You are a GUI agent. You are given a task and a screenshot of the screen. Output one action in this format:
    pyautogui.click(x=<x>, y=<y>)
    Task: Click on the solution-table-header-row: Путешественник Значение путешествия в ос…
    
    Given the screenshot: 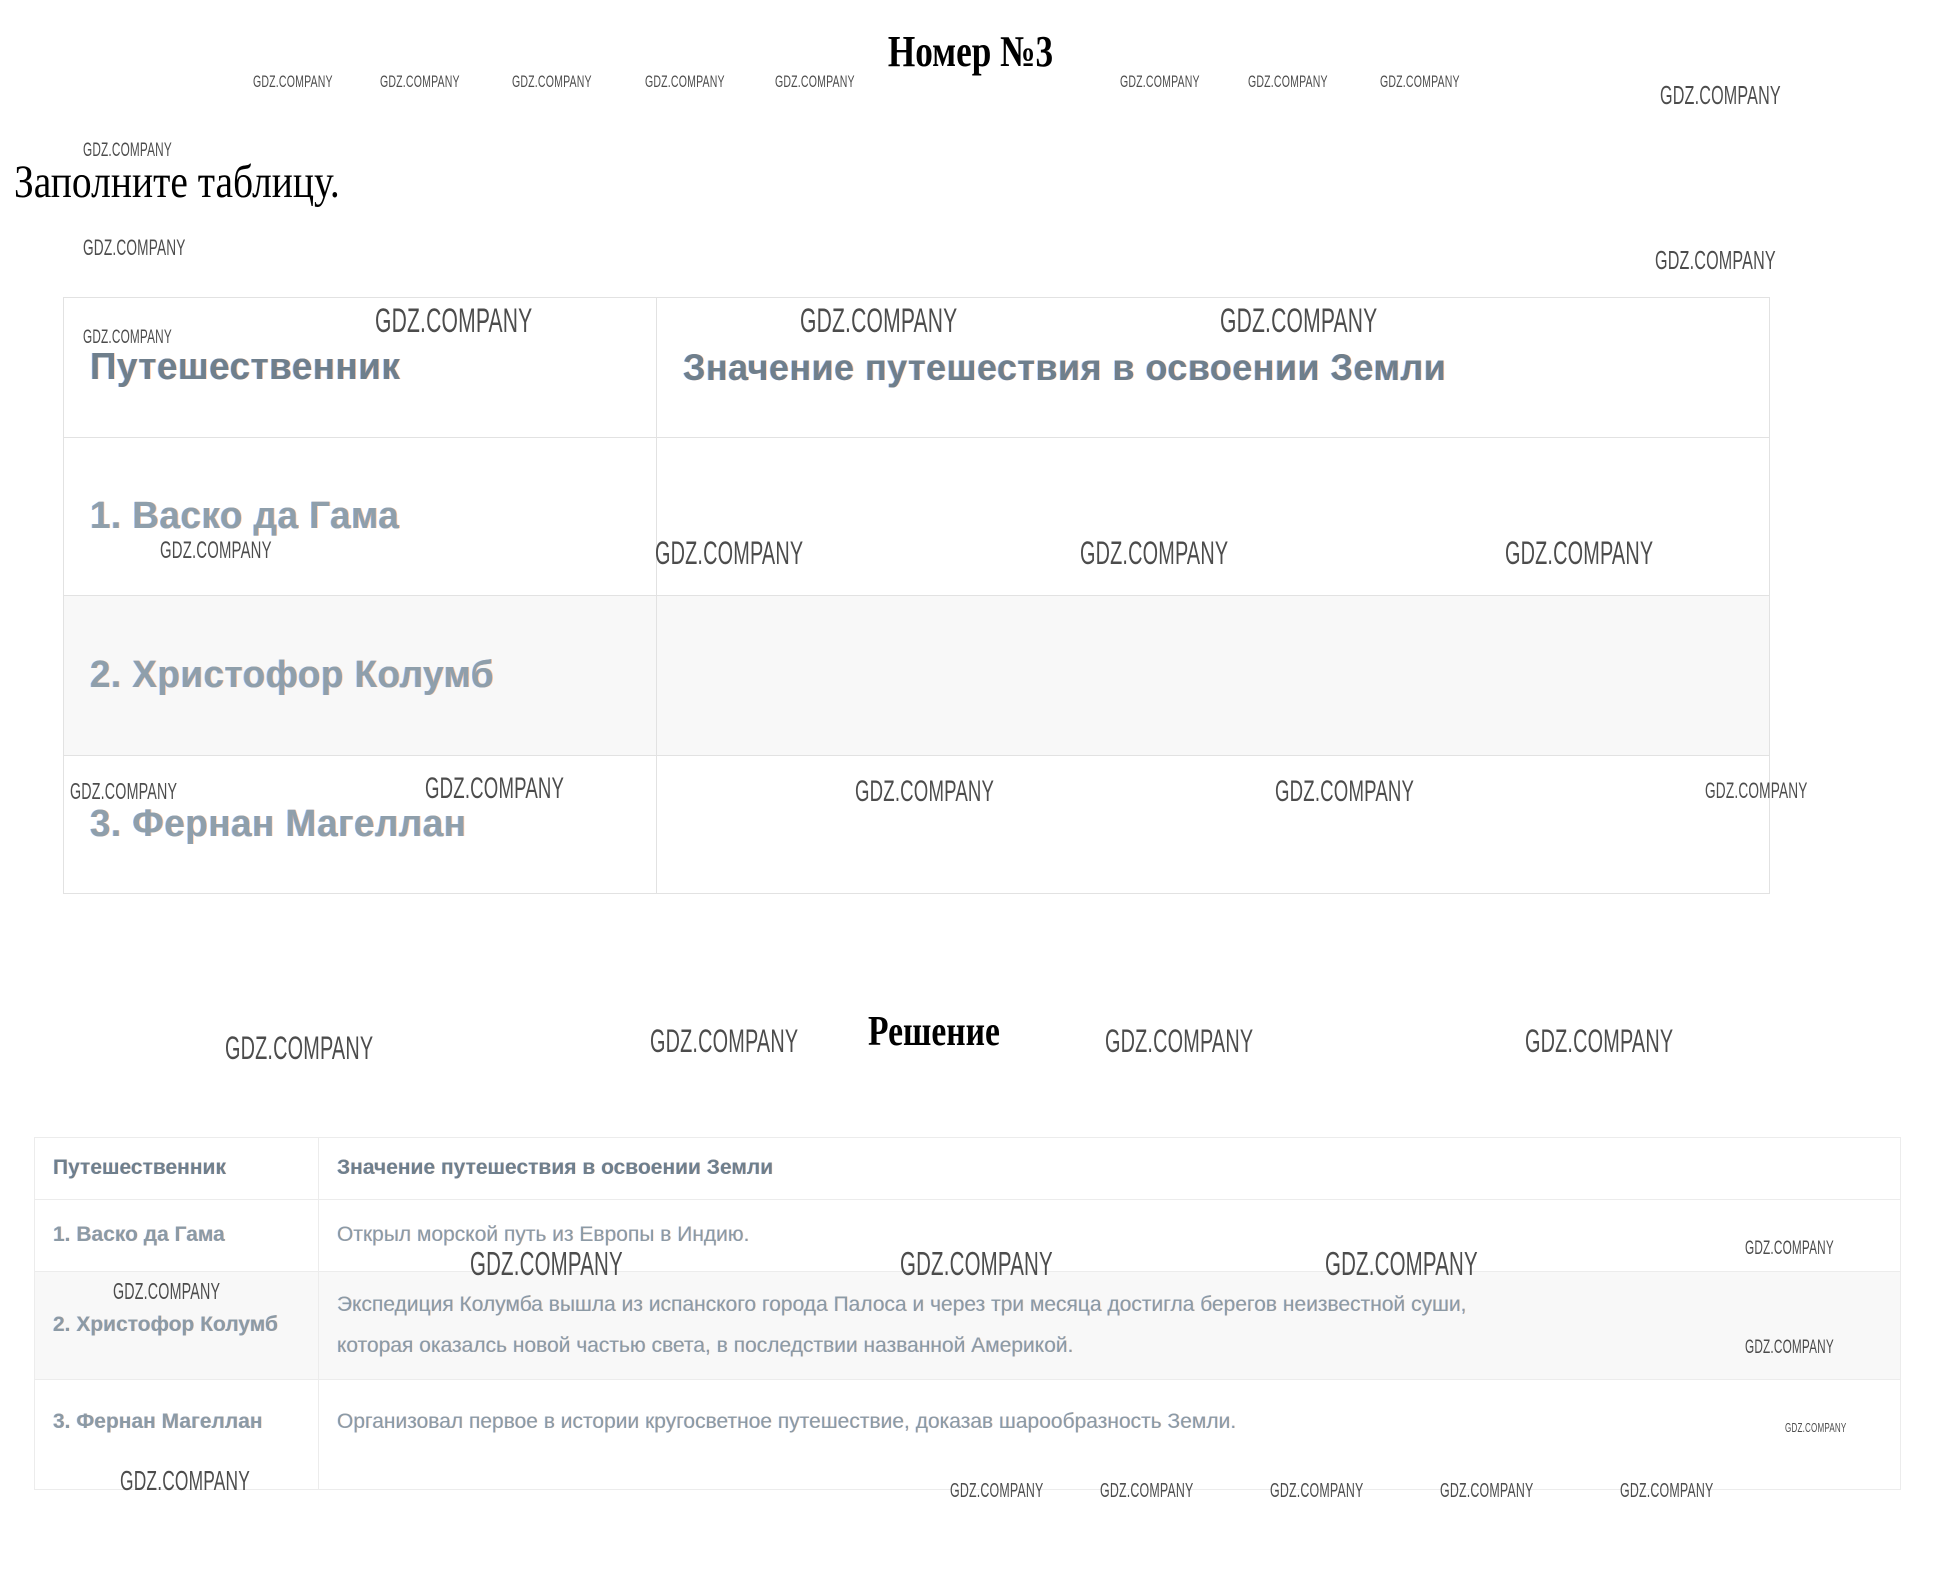 What is the action you would take?
    pyautogui.click(x=967, y=1168)
    